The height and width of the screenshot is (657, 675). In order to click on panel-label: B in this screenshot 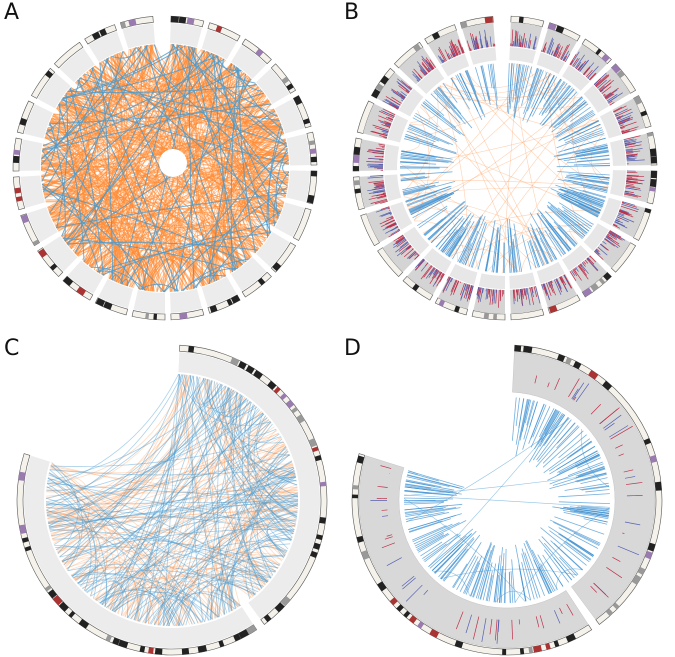, I will do `click(351, 12)`.